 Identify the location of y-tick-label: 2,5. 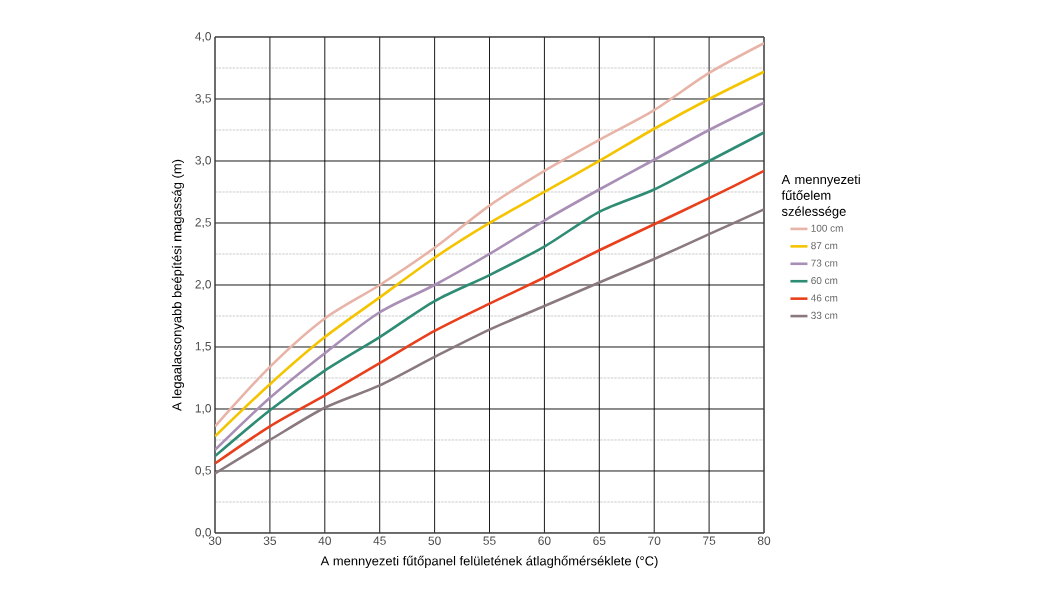
(203, 223).